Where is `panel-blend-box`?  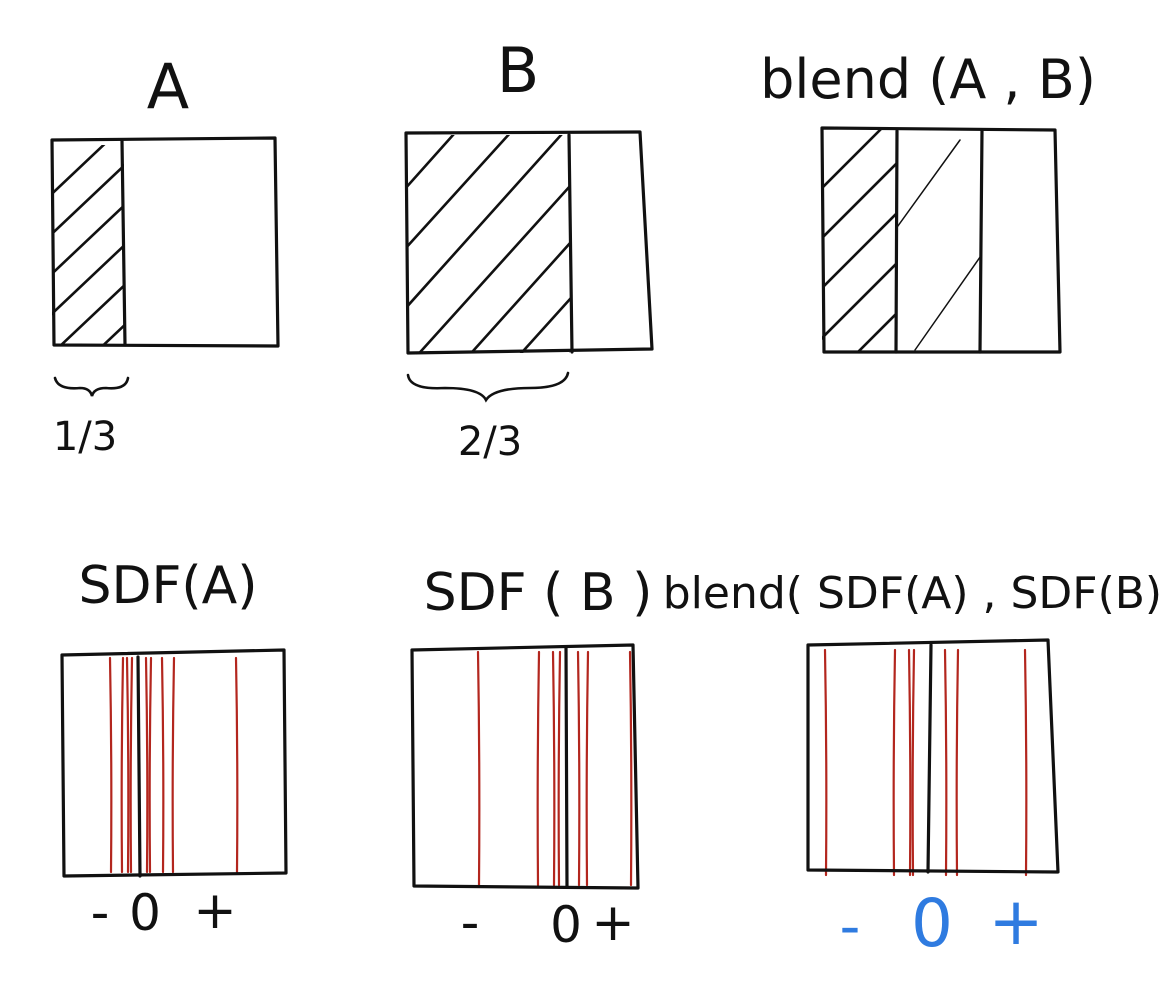
panel-blend-box is located at coordinates (941, 240).